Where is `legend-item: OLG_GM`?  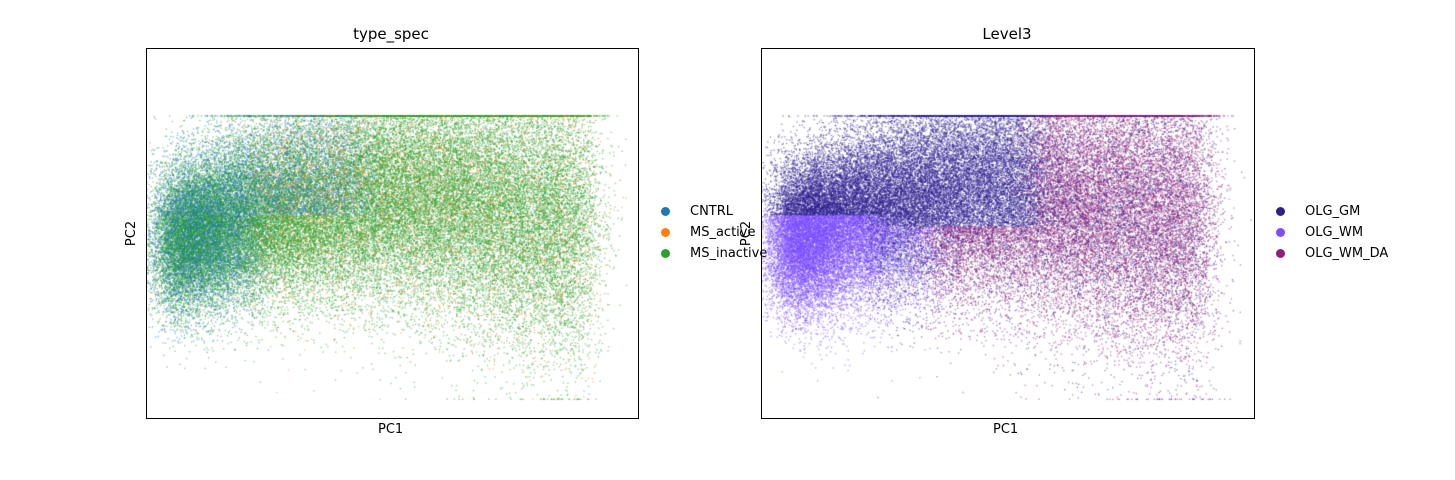
legend-item: OLG_GM is located at coordinates (1332, 211).